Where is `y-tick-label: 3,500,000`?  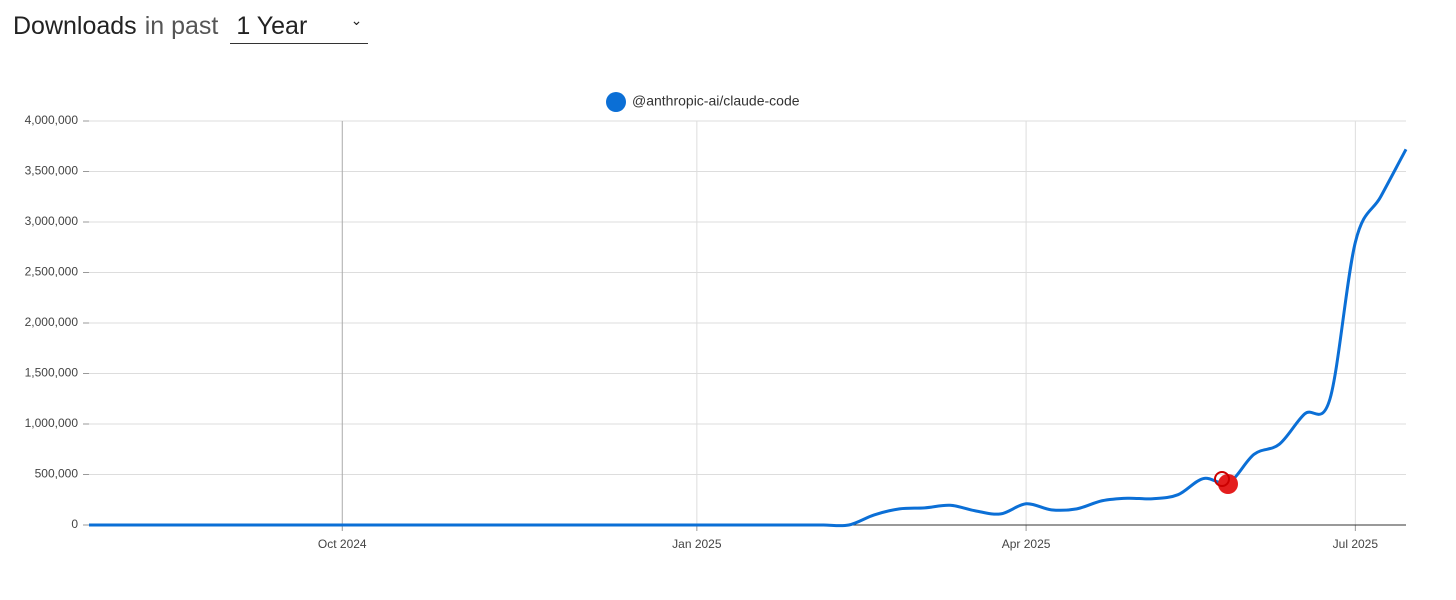 y-tick-label: 3,500,000 is located at coordinates (52, 171).